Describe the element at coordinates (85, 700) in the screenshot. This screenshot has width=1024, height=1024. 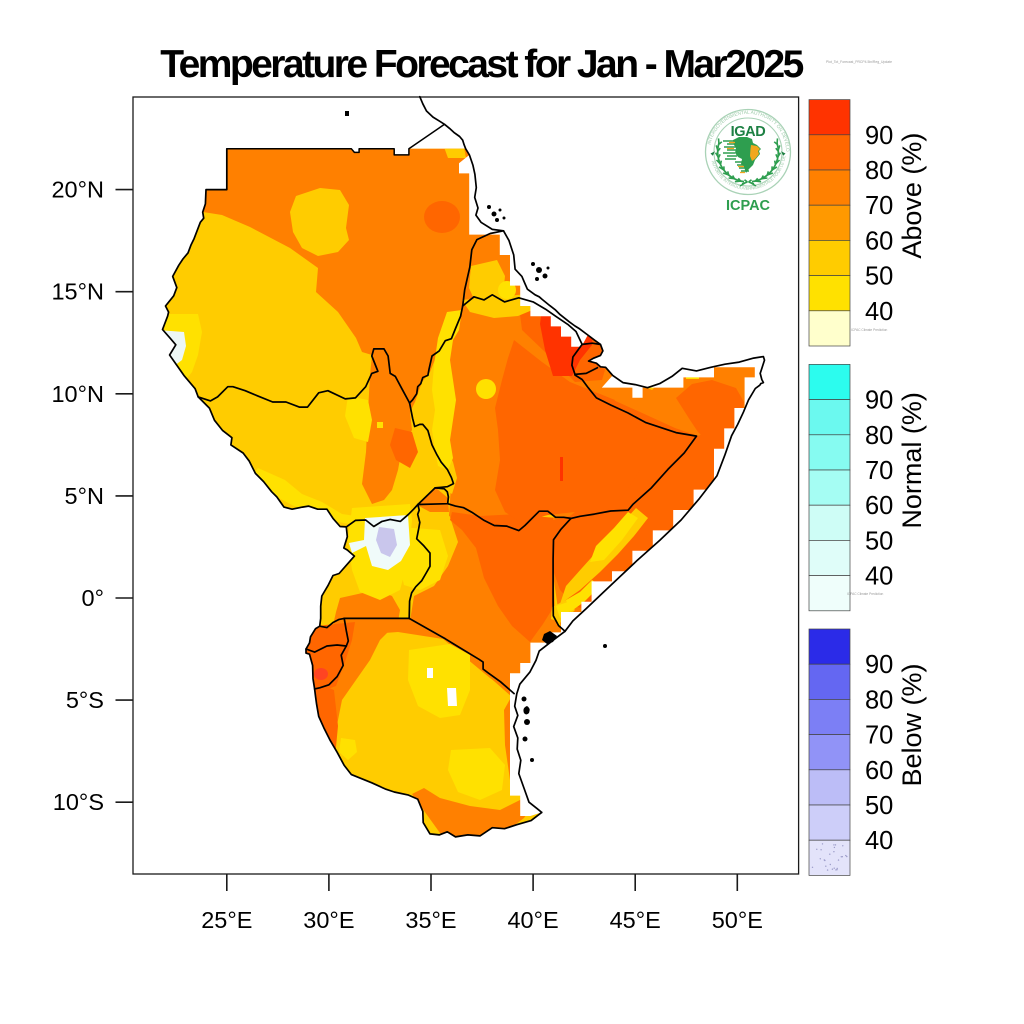
I see `svg-text: 5°S` at that location.